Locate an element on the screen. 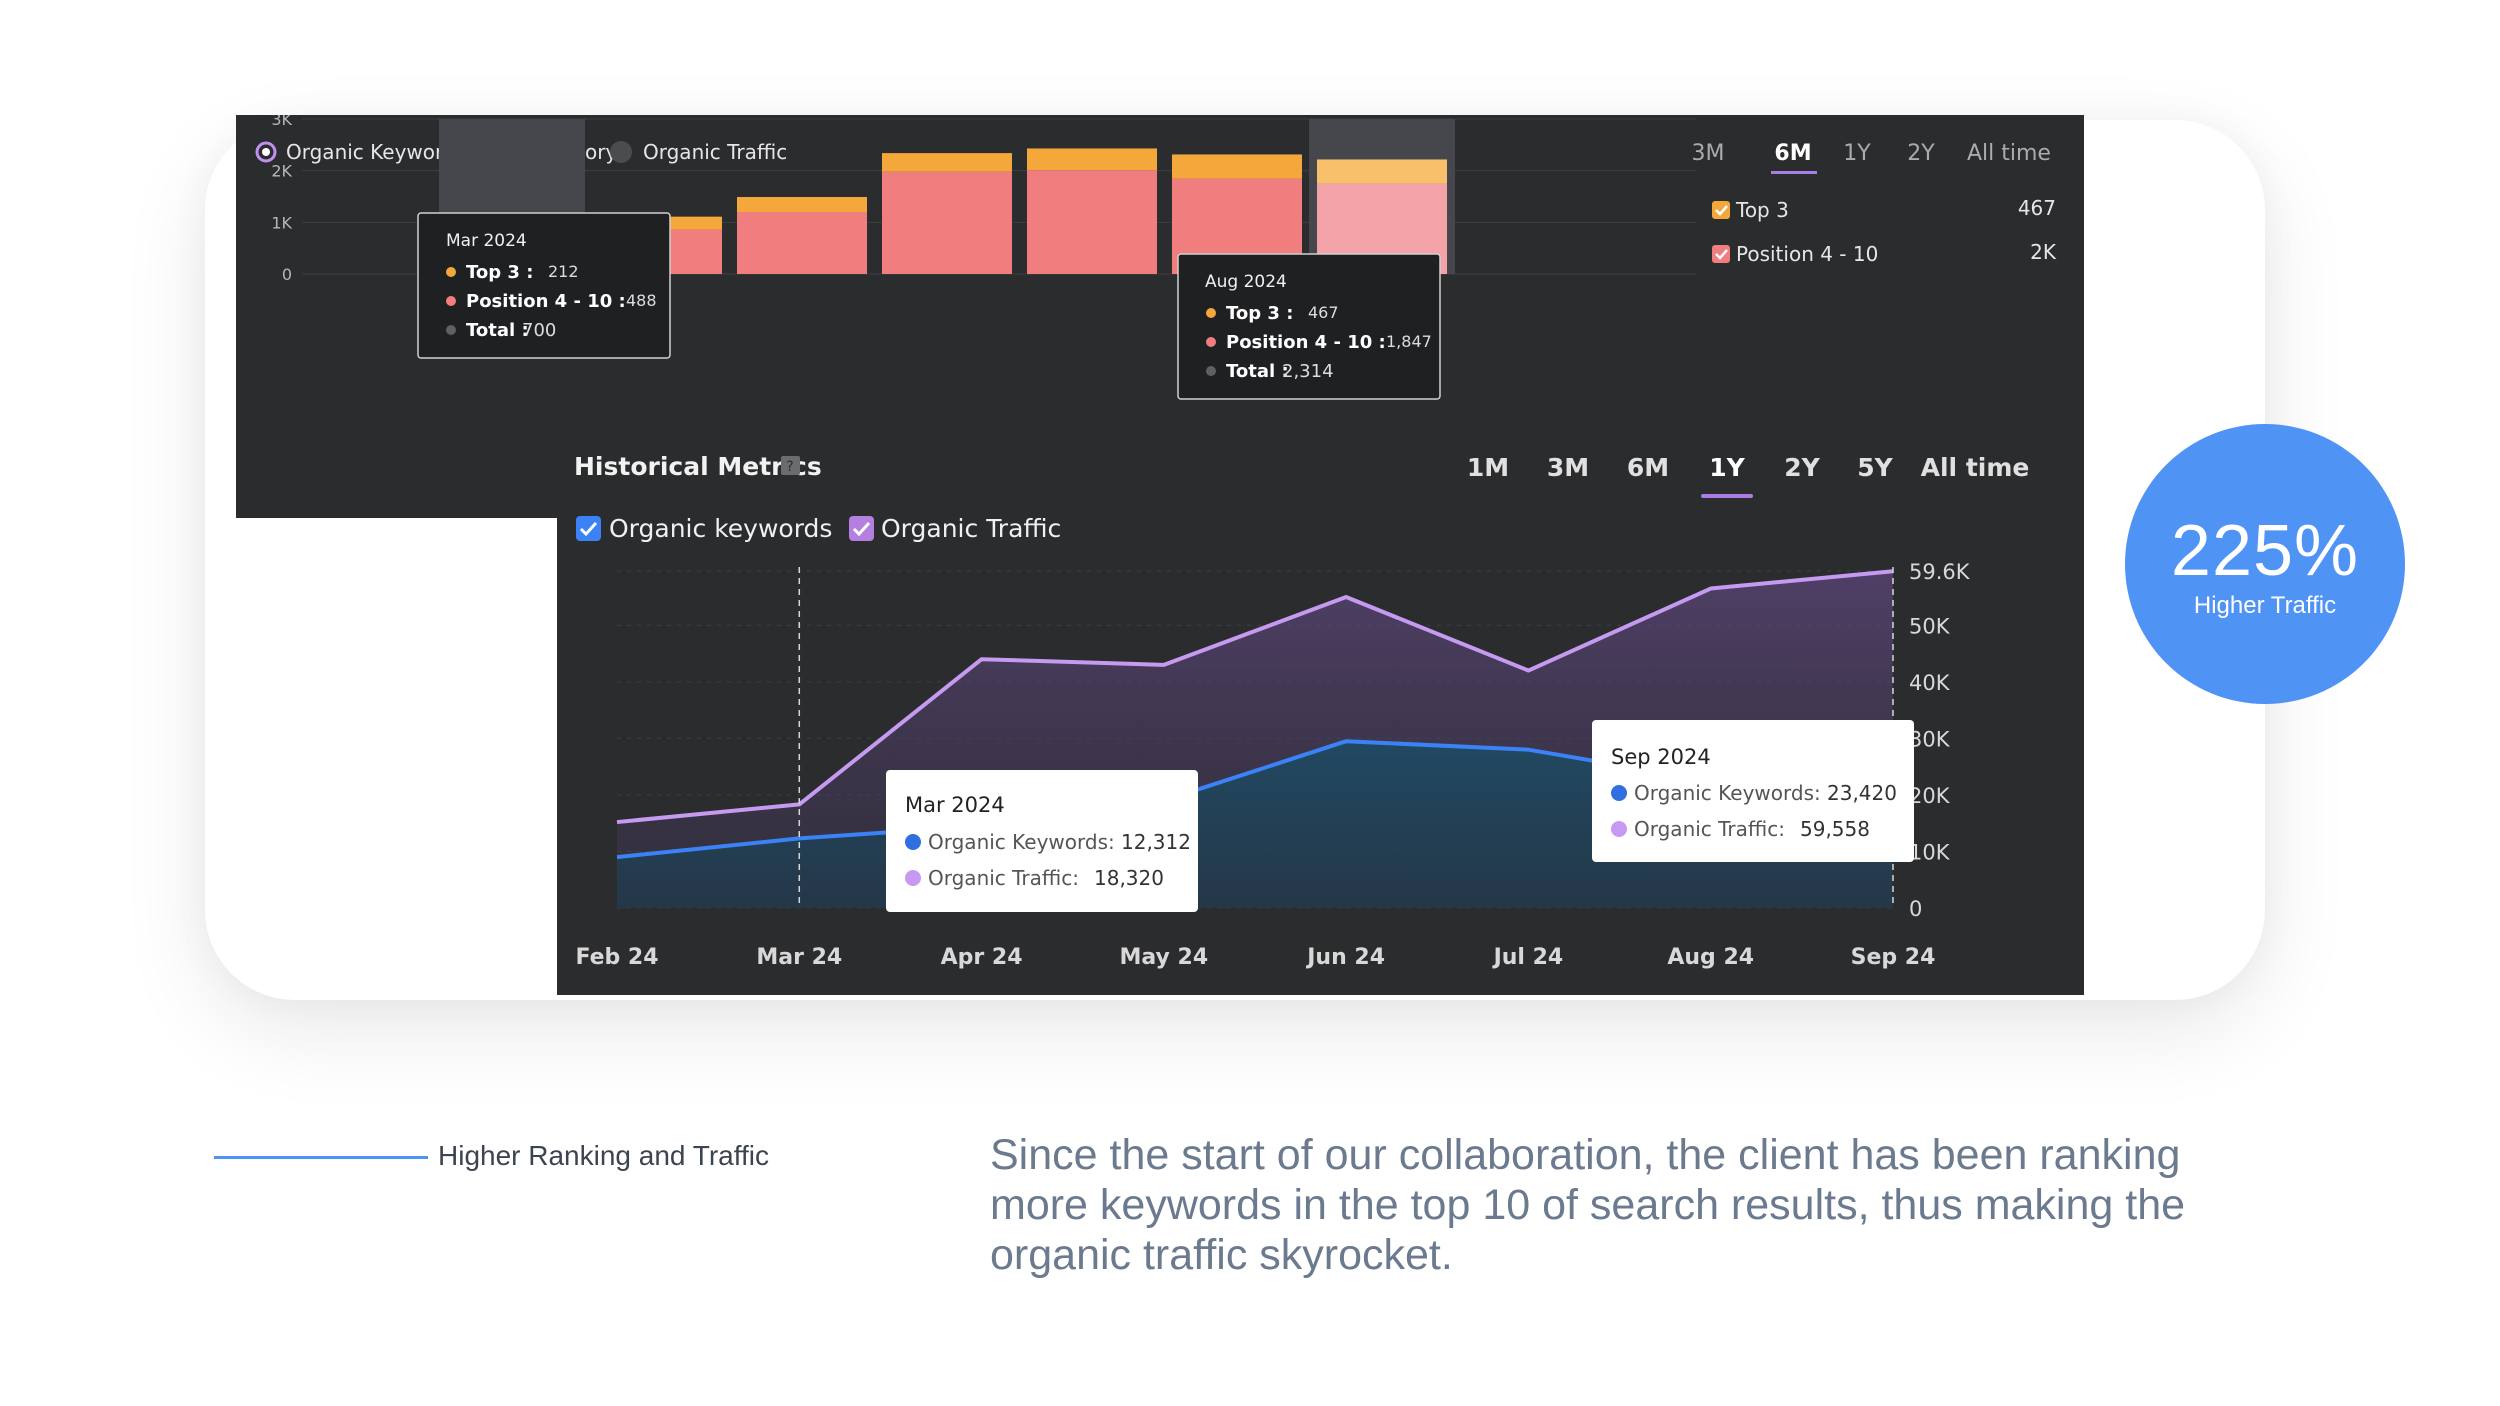  series-checkboxes: Organic keywords Organic Traffic is located at coordinates (818, 528).